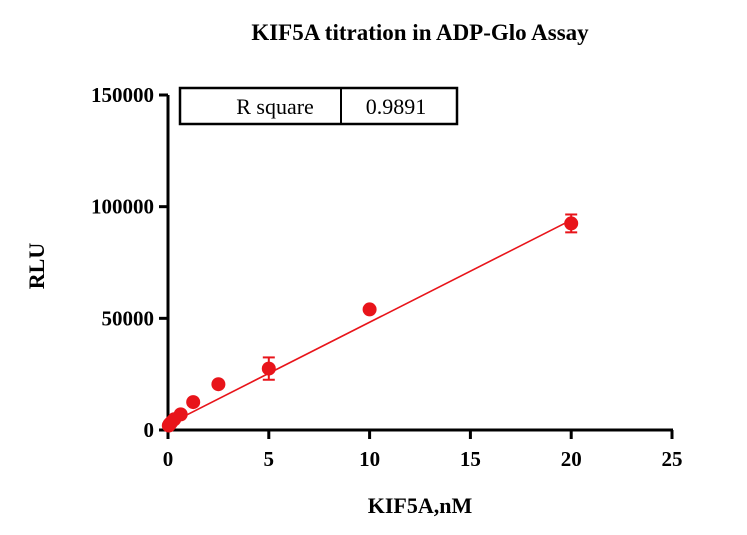  What do you see at coordinates (149, 430) in the screenshot?
I see `y-tick-label: 0` at bounding box center [149, 430].